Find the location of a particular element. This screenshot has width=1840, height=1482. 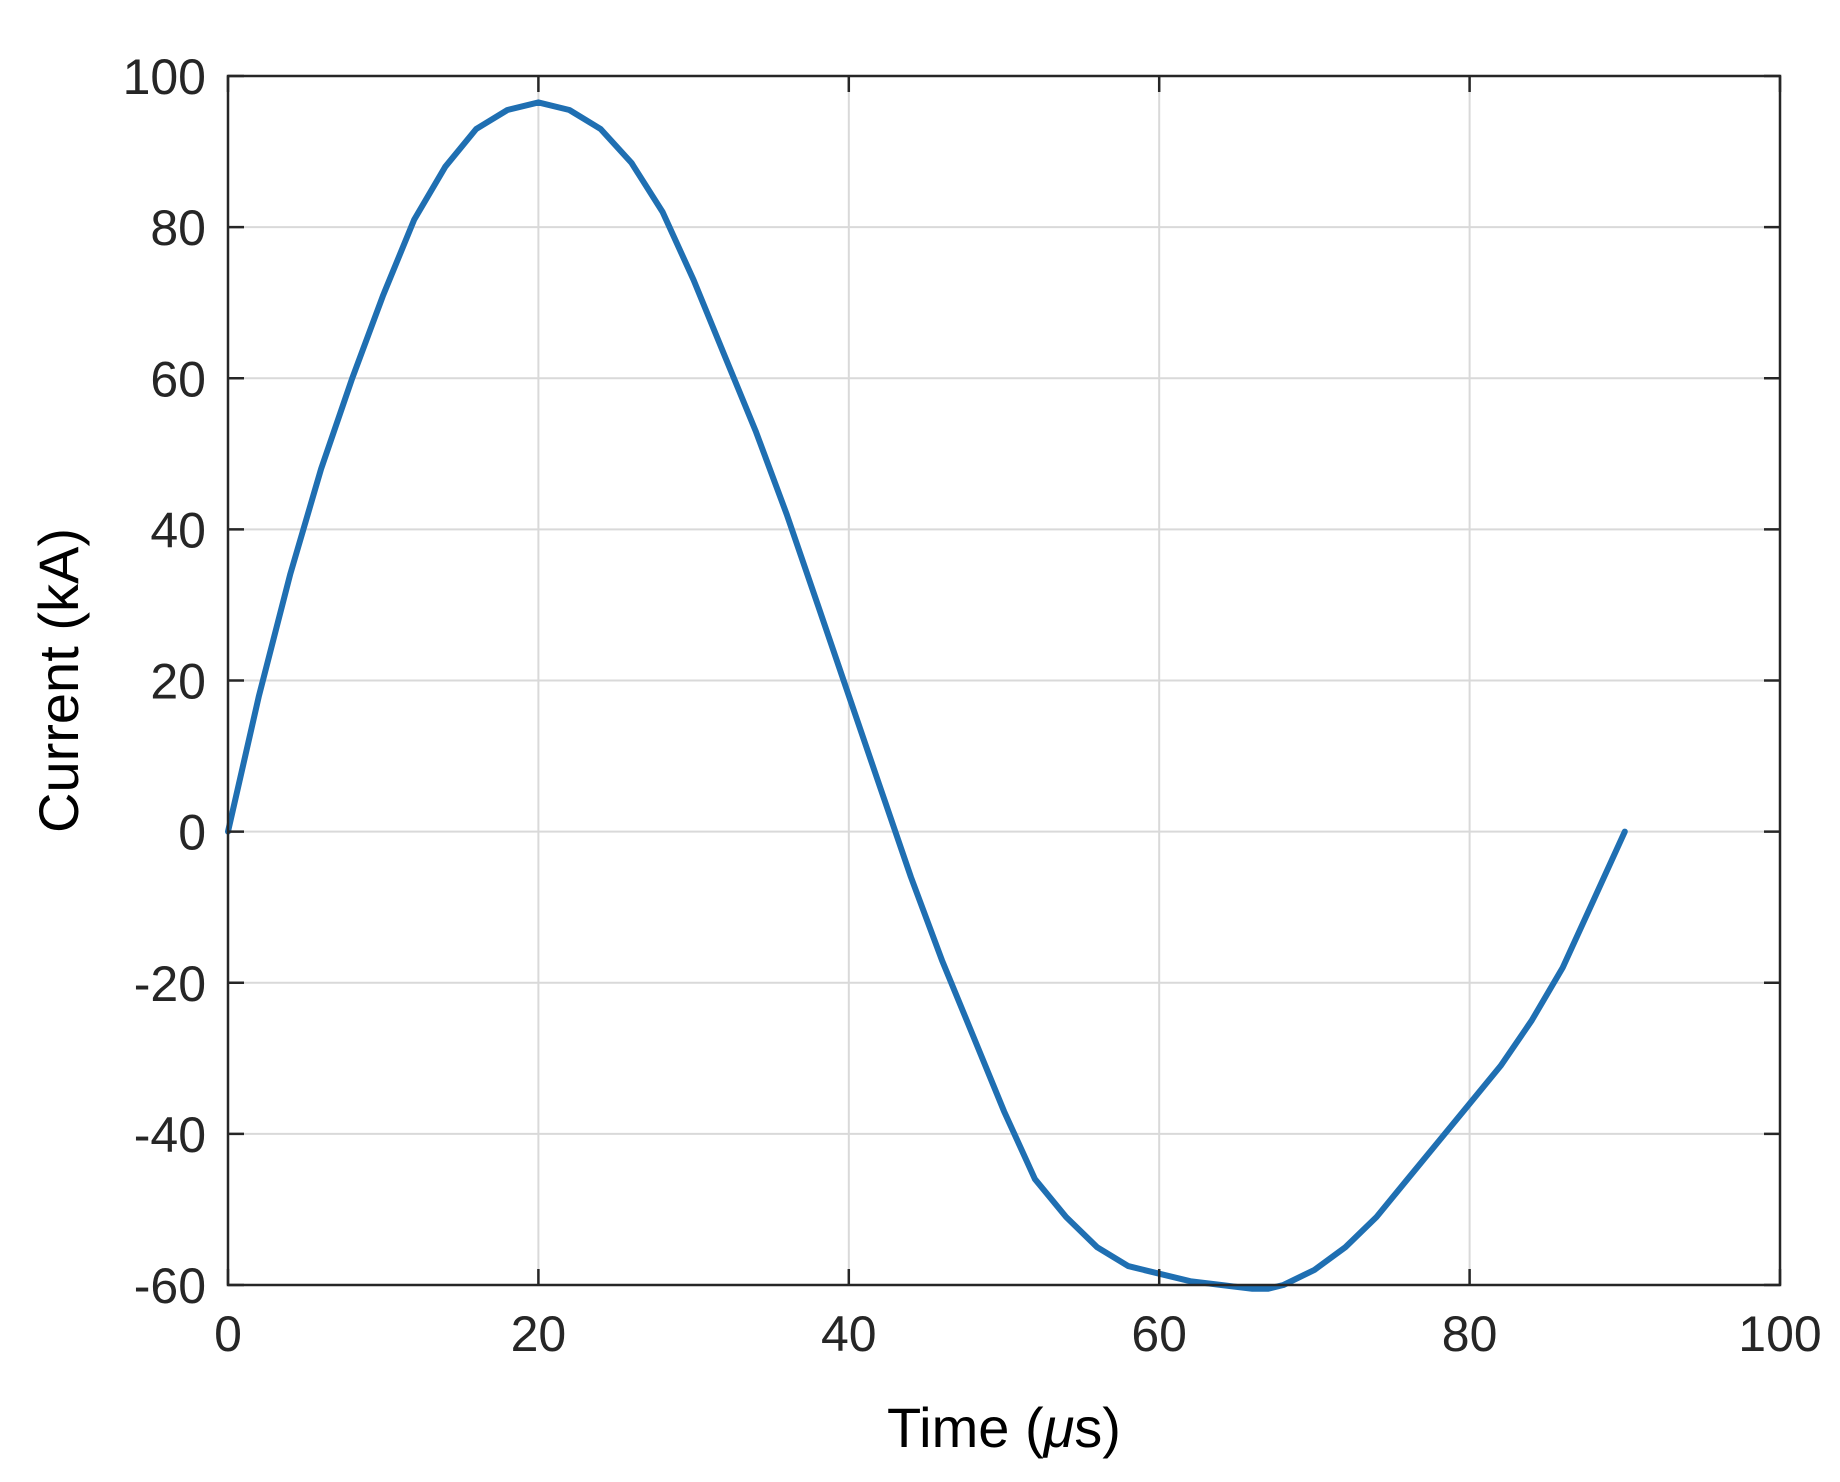

y-tick-label: 20 is located at coordinates (178, 682).